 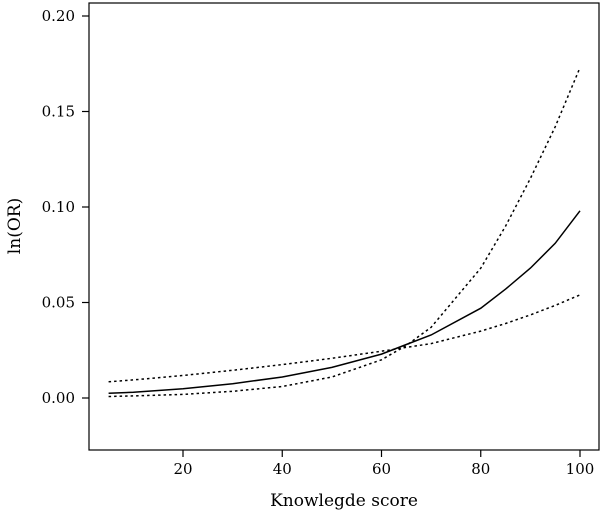 I want to click on x-tick-label: 60, so click(x=381, y=469).